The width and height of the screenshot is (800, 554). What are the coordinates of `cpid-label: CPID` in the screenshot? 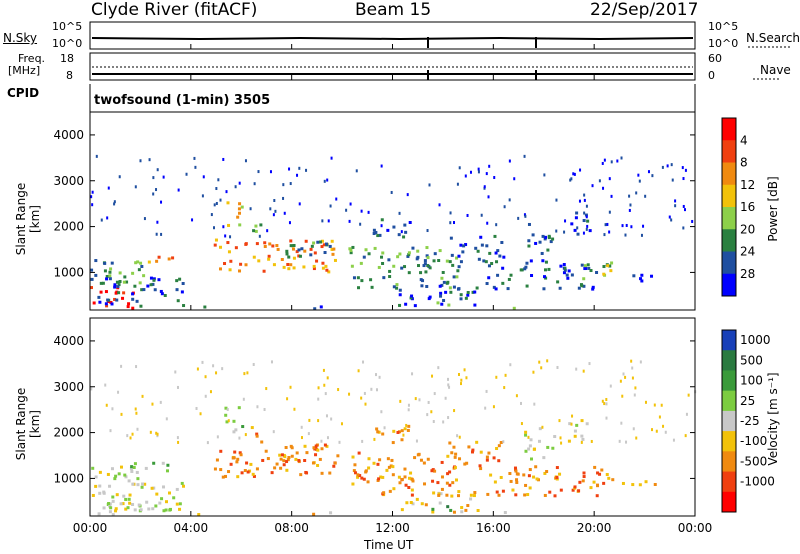 It's located at (23, 93).